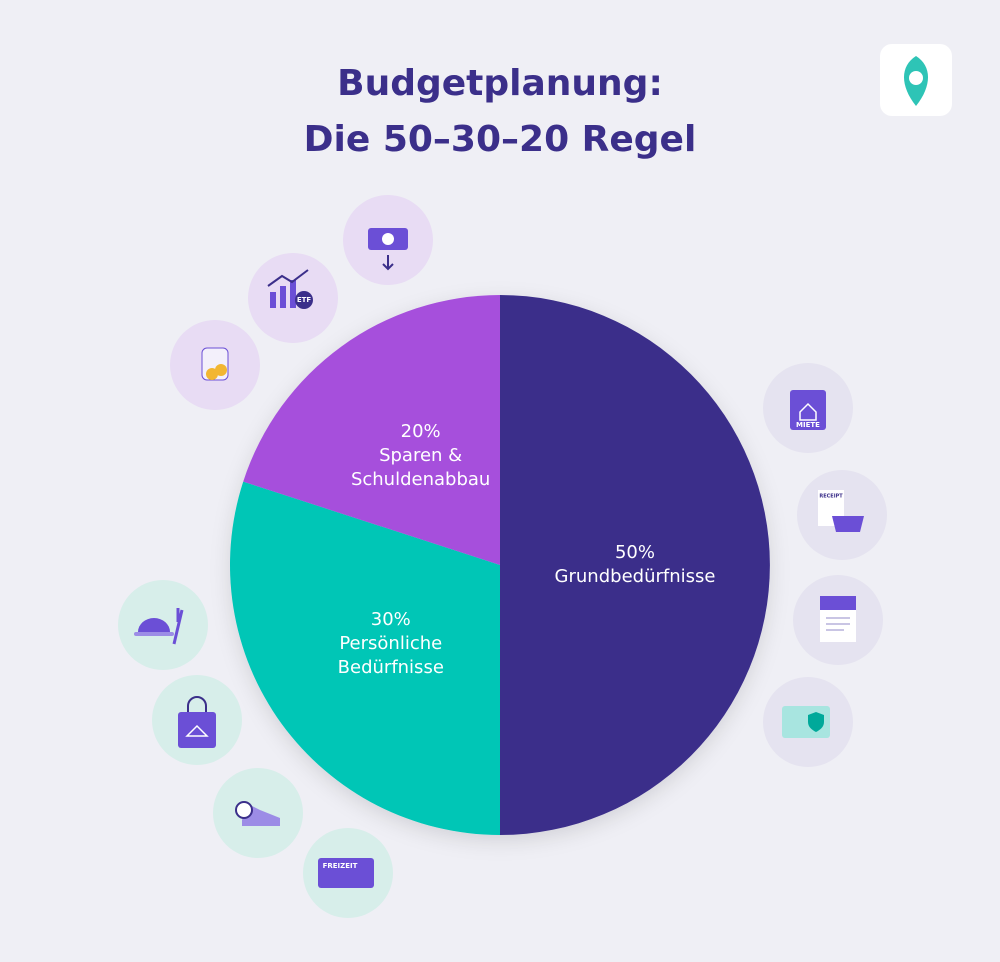 The height and width of the screenshot is (962, 1000). Describe the element at coordinates (340, 866) in the screenshot. I see `icon-label: FREIZEIT` at that location.